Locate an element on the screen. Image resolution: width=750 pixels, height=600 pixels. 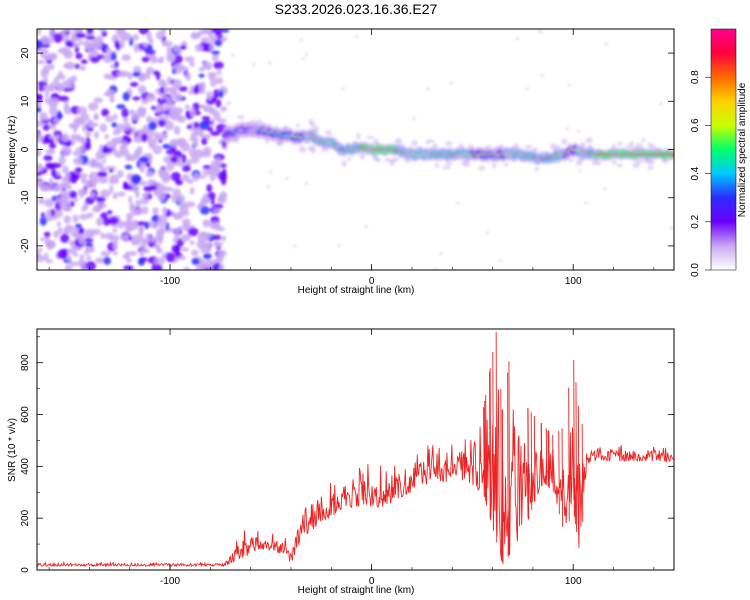
ridge-core is located at coordinates (672, 154).